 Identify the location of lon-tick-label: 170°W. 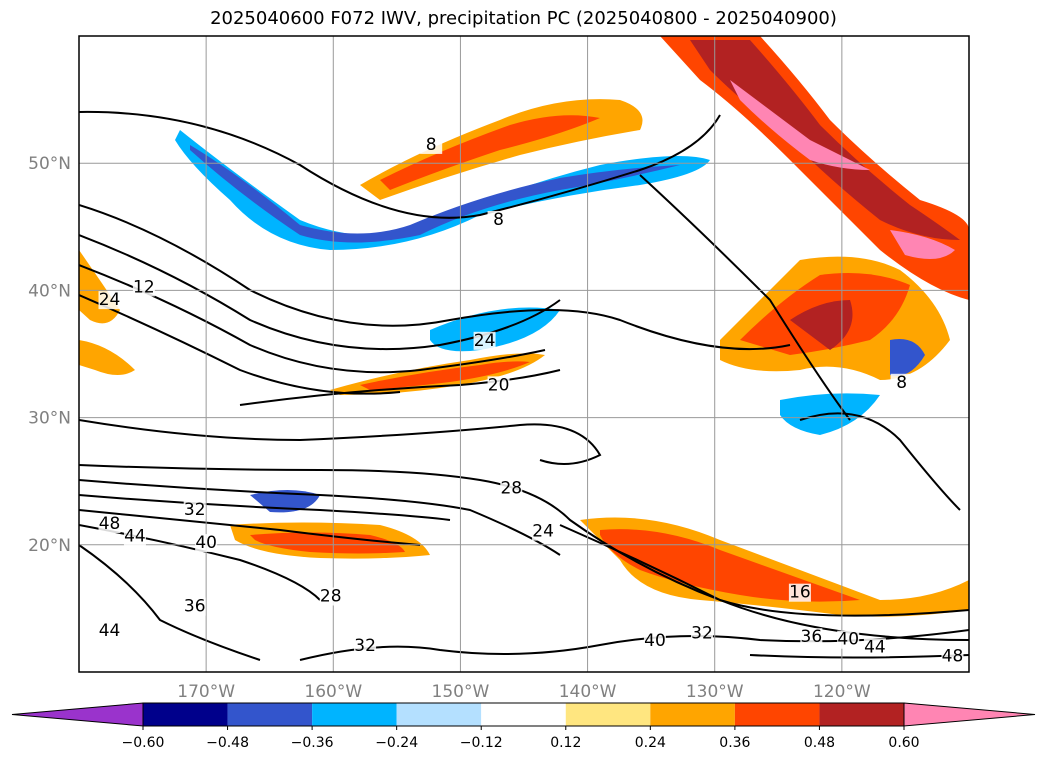
(206, 692).